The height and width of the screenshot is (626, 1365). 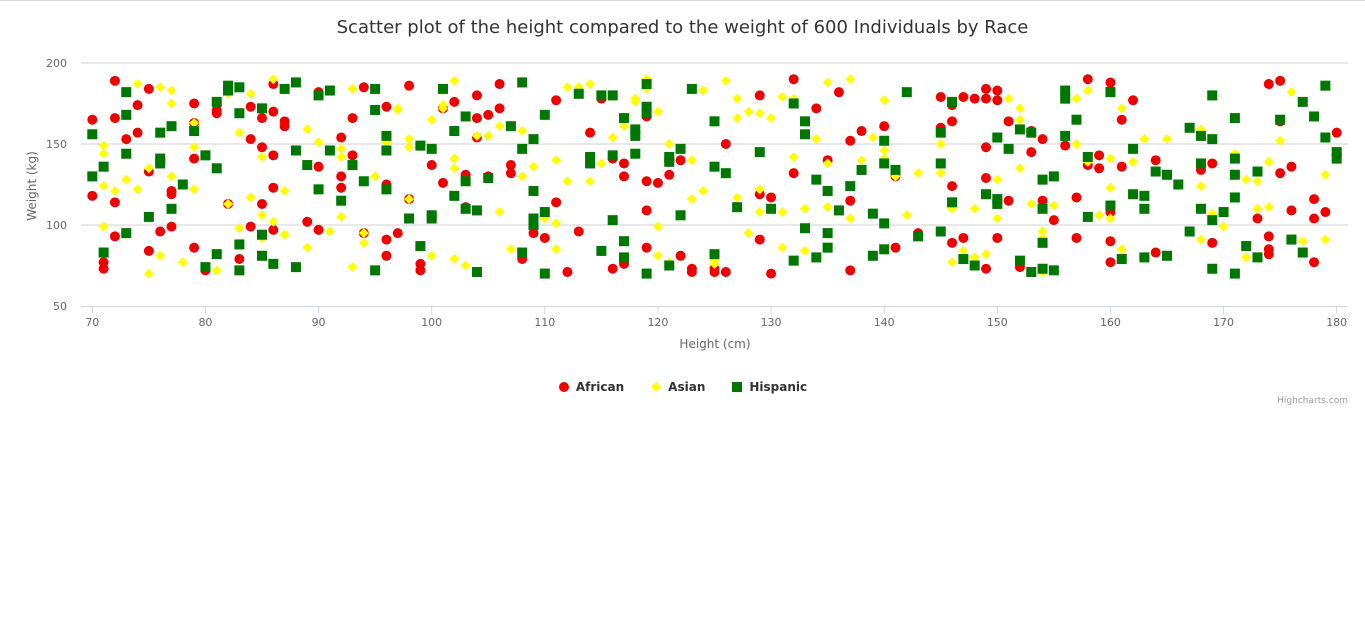 I want to click on legend-item-african: African, so click(x=591, y=387).